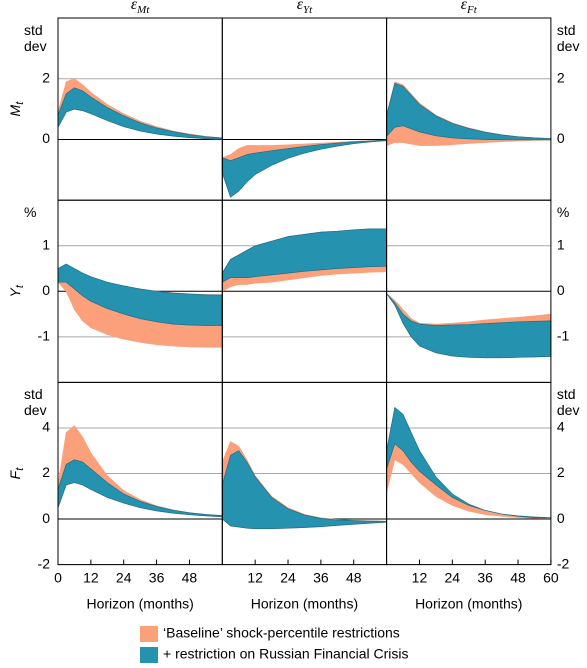 The height and width of the screenshot is (668, 587). Describe the element at coordinates (472, 10) in the screenshot. I see `column-title-subscript: Ft` at that location.